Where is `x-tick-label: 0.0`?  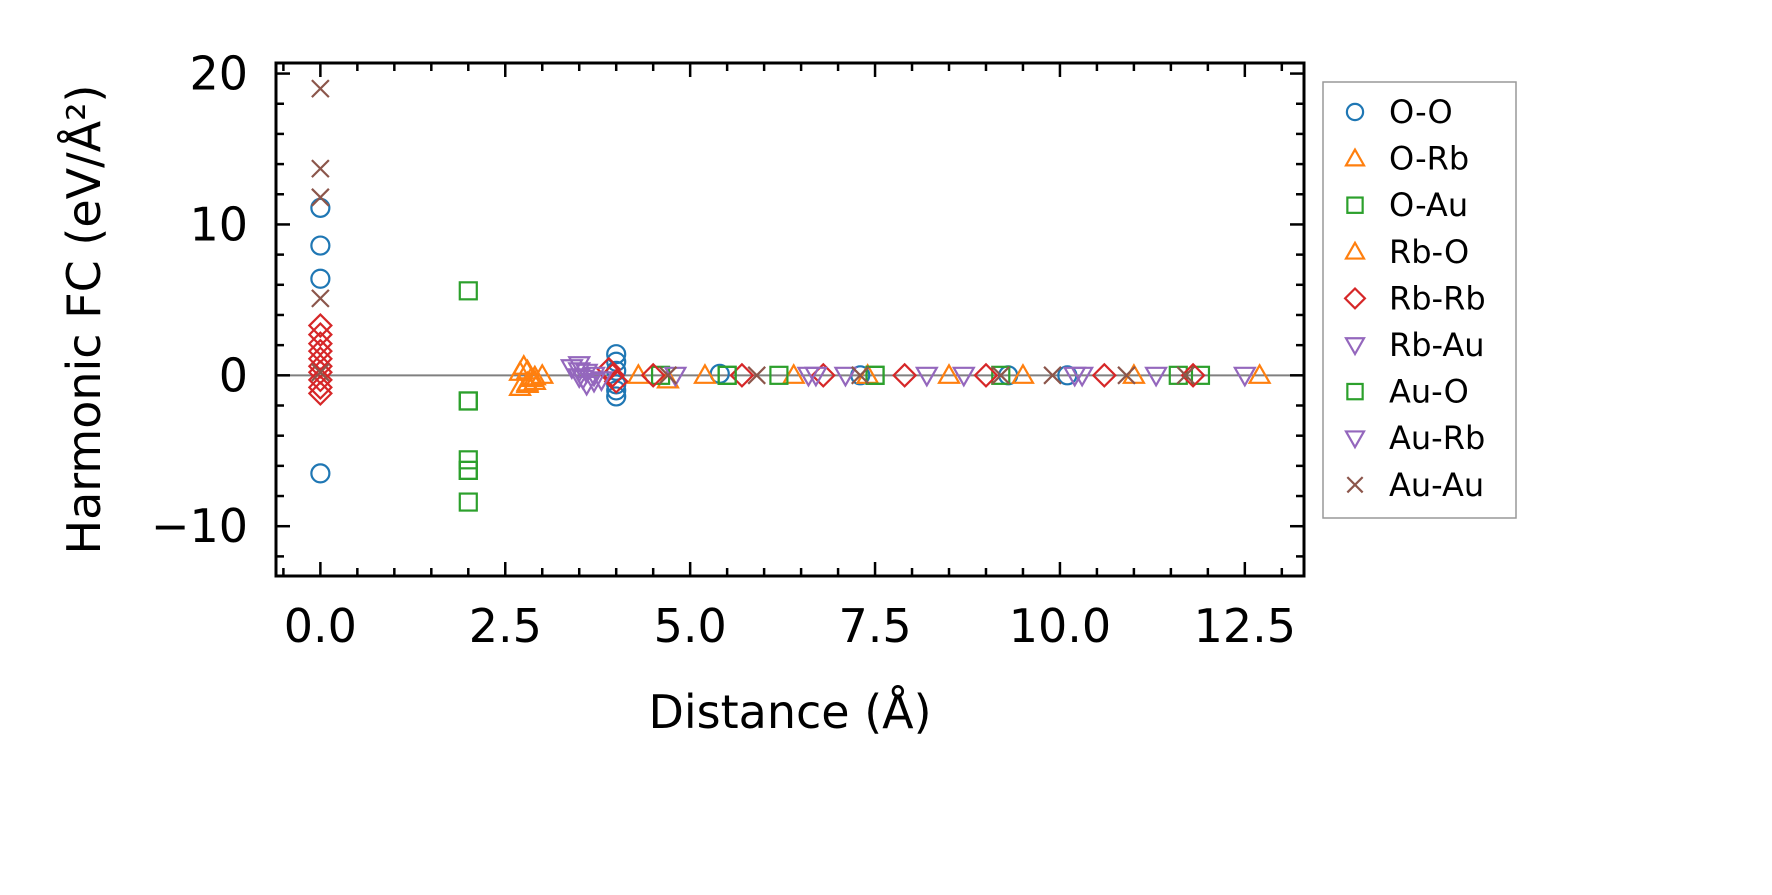 x-tick-label: 0.0 is located at coordinates (320, 626).